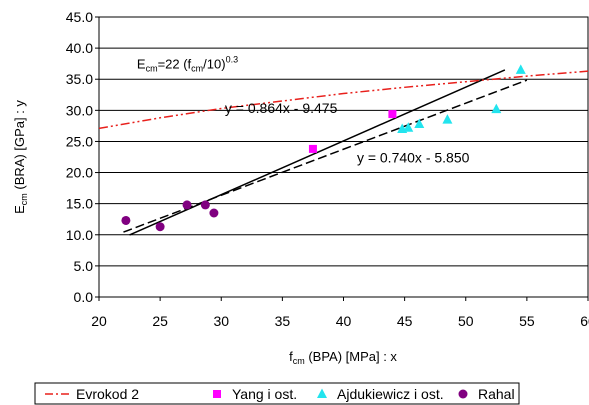  Describe the element at coordinates (79, 173) in the screenshot. I see `y-tick-label: 20.0` at that location.